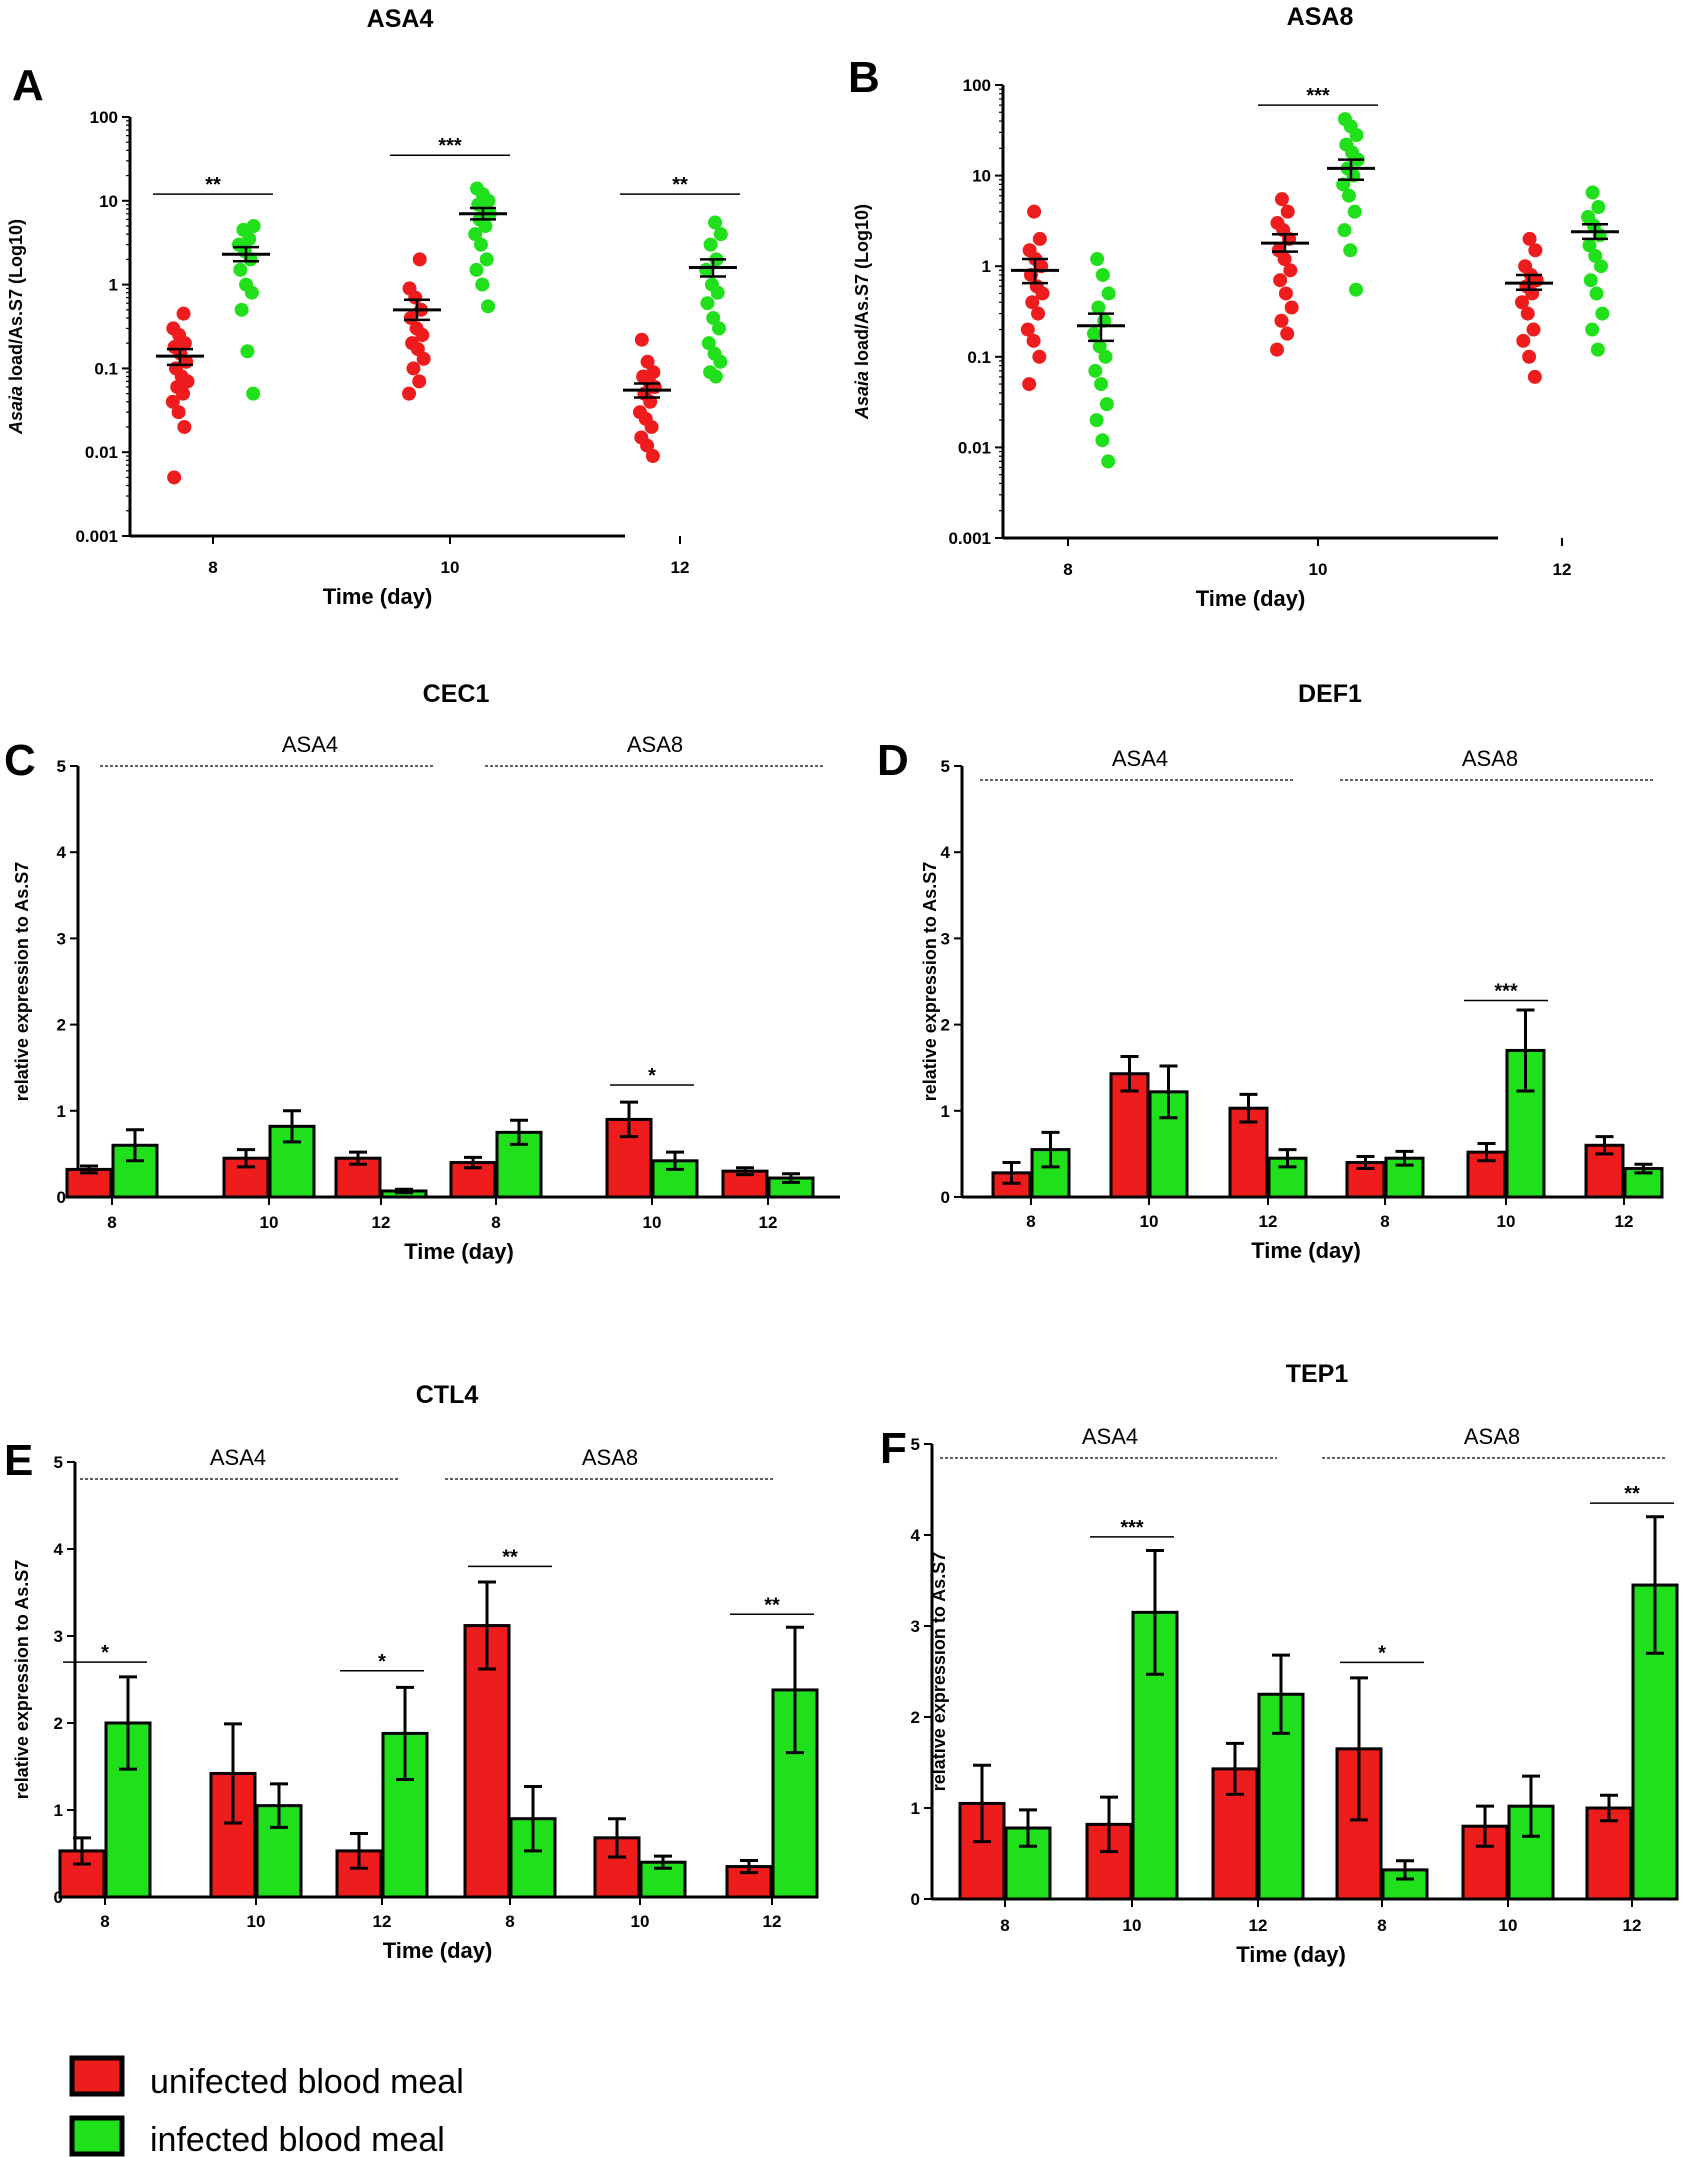 This screenshot has height=2157, width=1702. What do you see at coordinates (930, 981) in the screenshot?
I see `y-axis-label: relative expression to As.S7` at bounding box center [930, 981].